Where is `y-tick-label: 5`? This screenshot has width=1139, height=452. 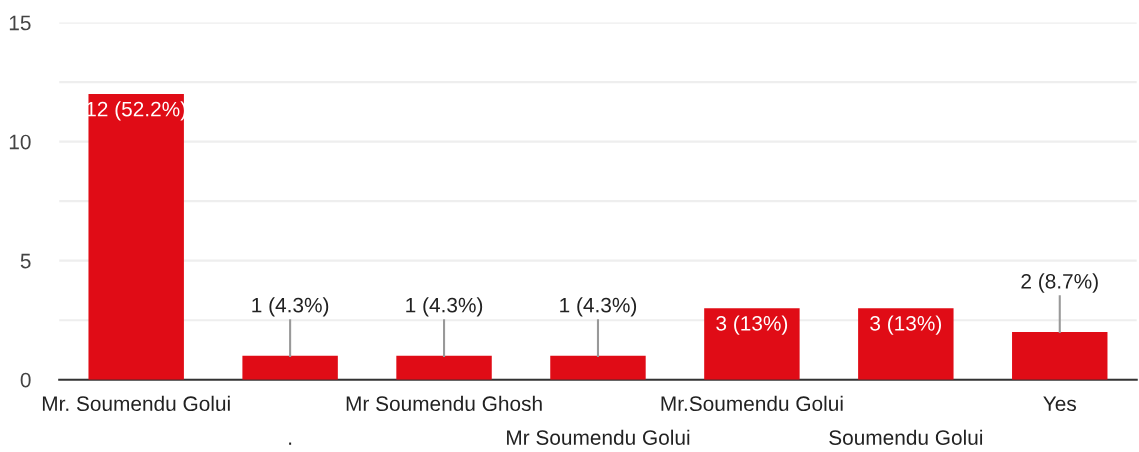
y-tick-label: 5 is located at coordinates (25, 261).